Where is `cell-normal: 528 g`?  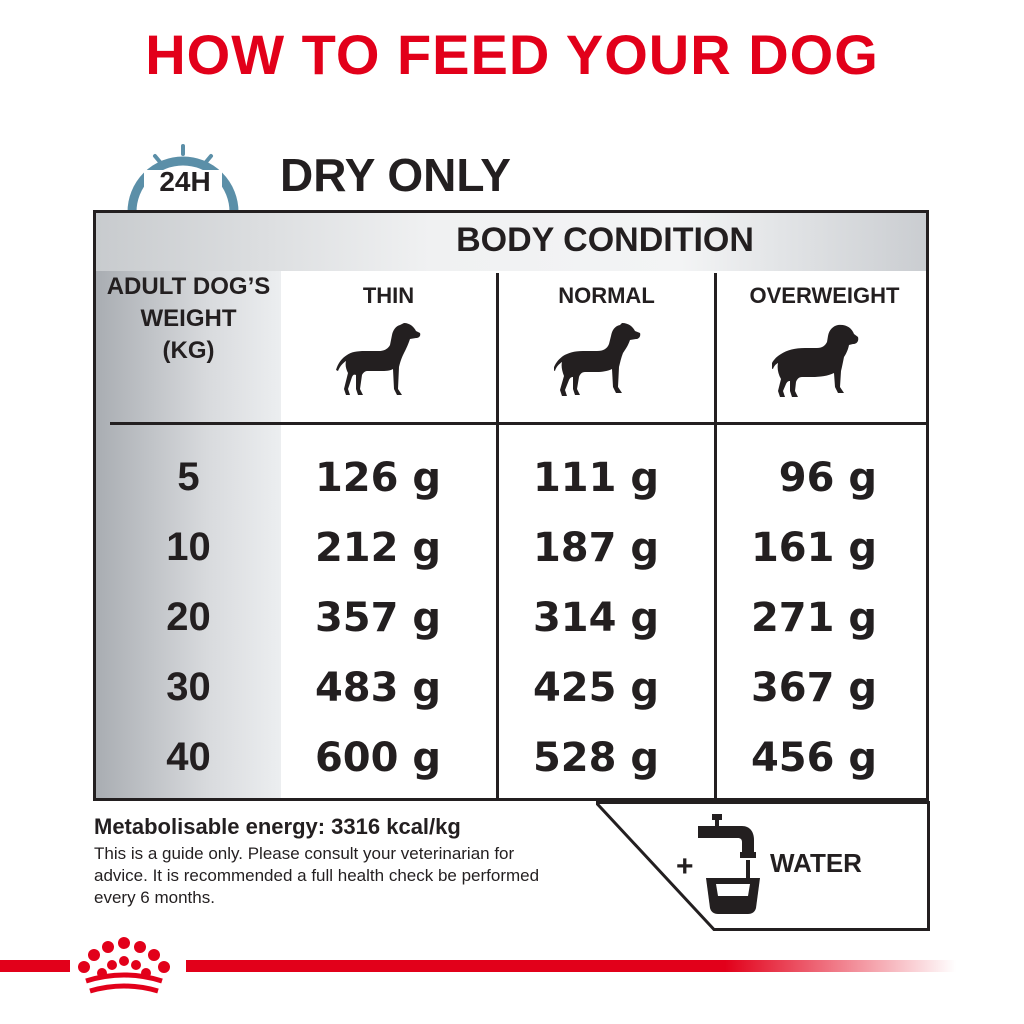 cell-normal: 528 g is located at coordinates (595, 758).